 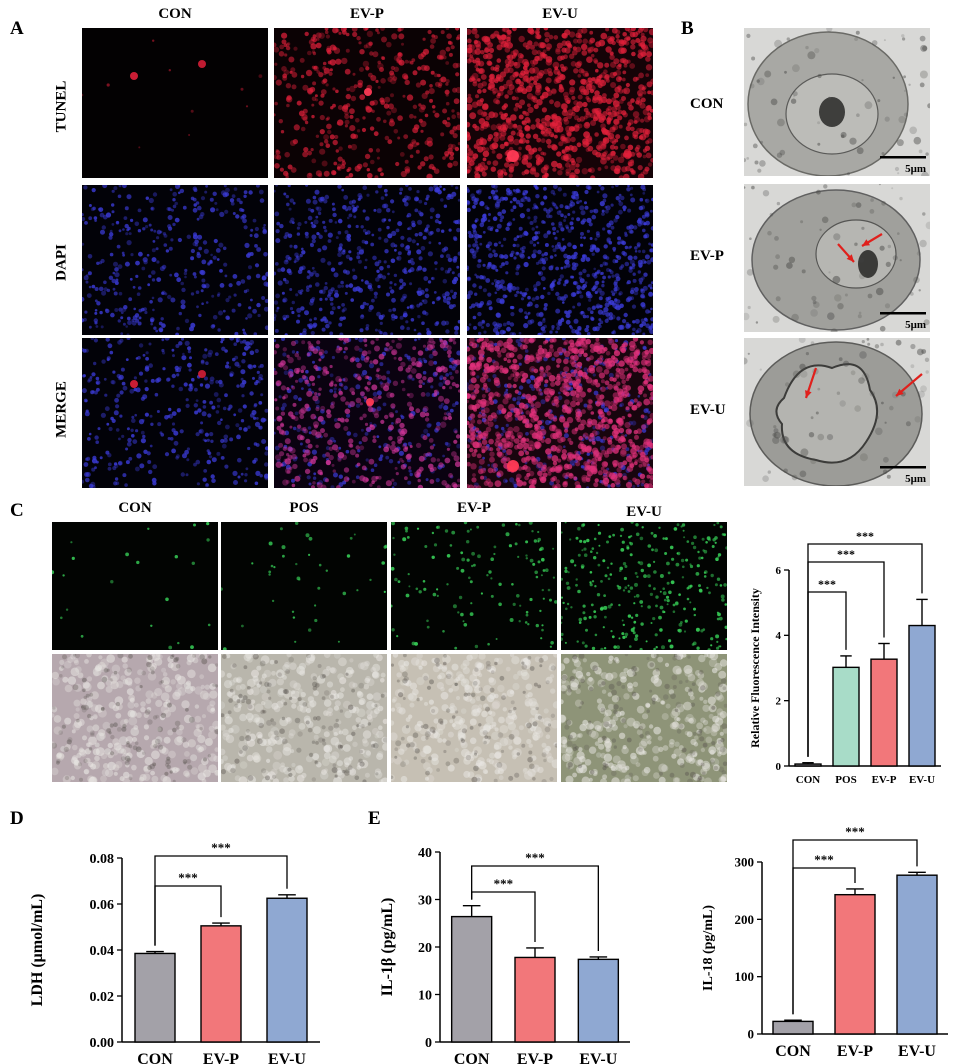 What do you see at coordinates (367, 14) in the screenshot?
I see `panel-a-col-evp: EV-P` at bounding box center [367, 14].